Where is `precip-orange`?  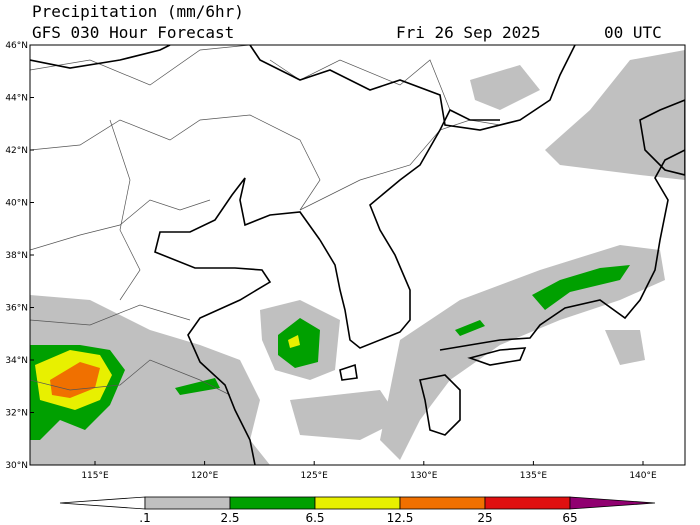 precip-orange is located at coordinates (75, 380).